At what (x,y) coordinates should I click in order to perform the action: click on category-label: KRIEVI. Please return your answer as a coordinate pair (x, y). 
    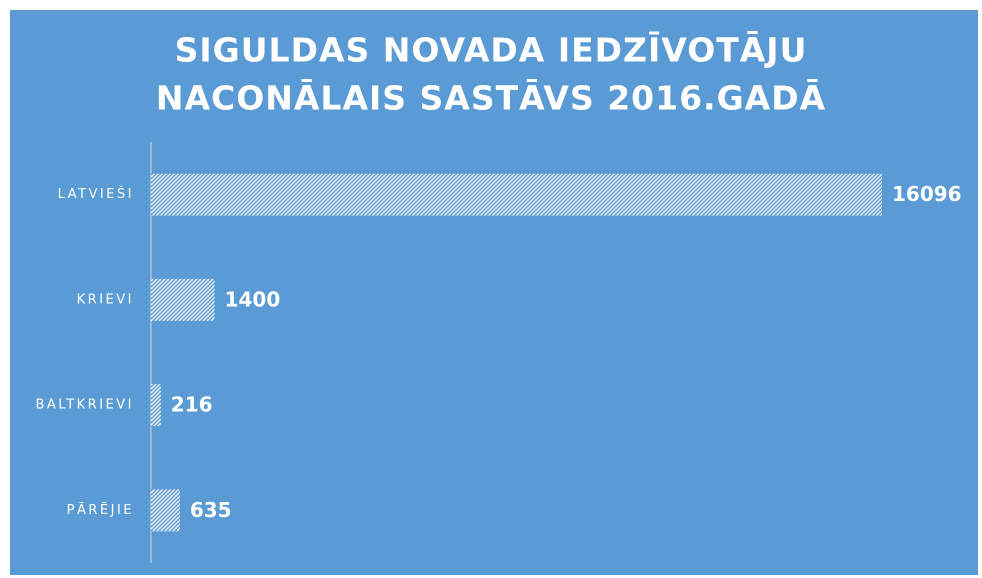
    Looking at the image, I should click on (105, 299).